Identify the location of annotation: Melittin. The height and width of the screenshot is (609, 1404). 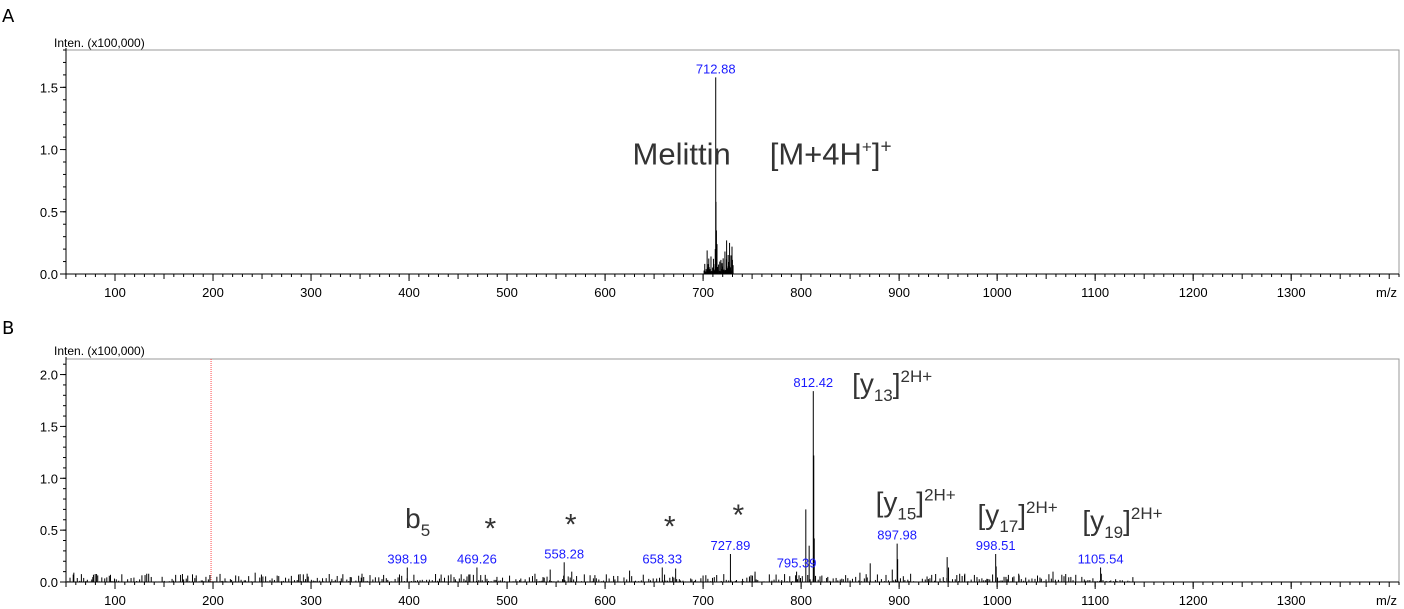
(682, 153).